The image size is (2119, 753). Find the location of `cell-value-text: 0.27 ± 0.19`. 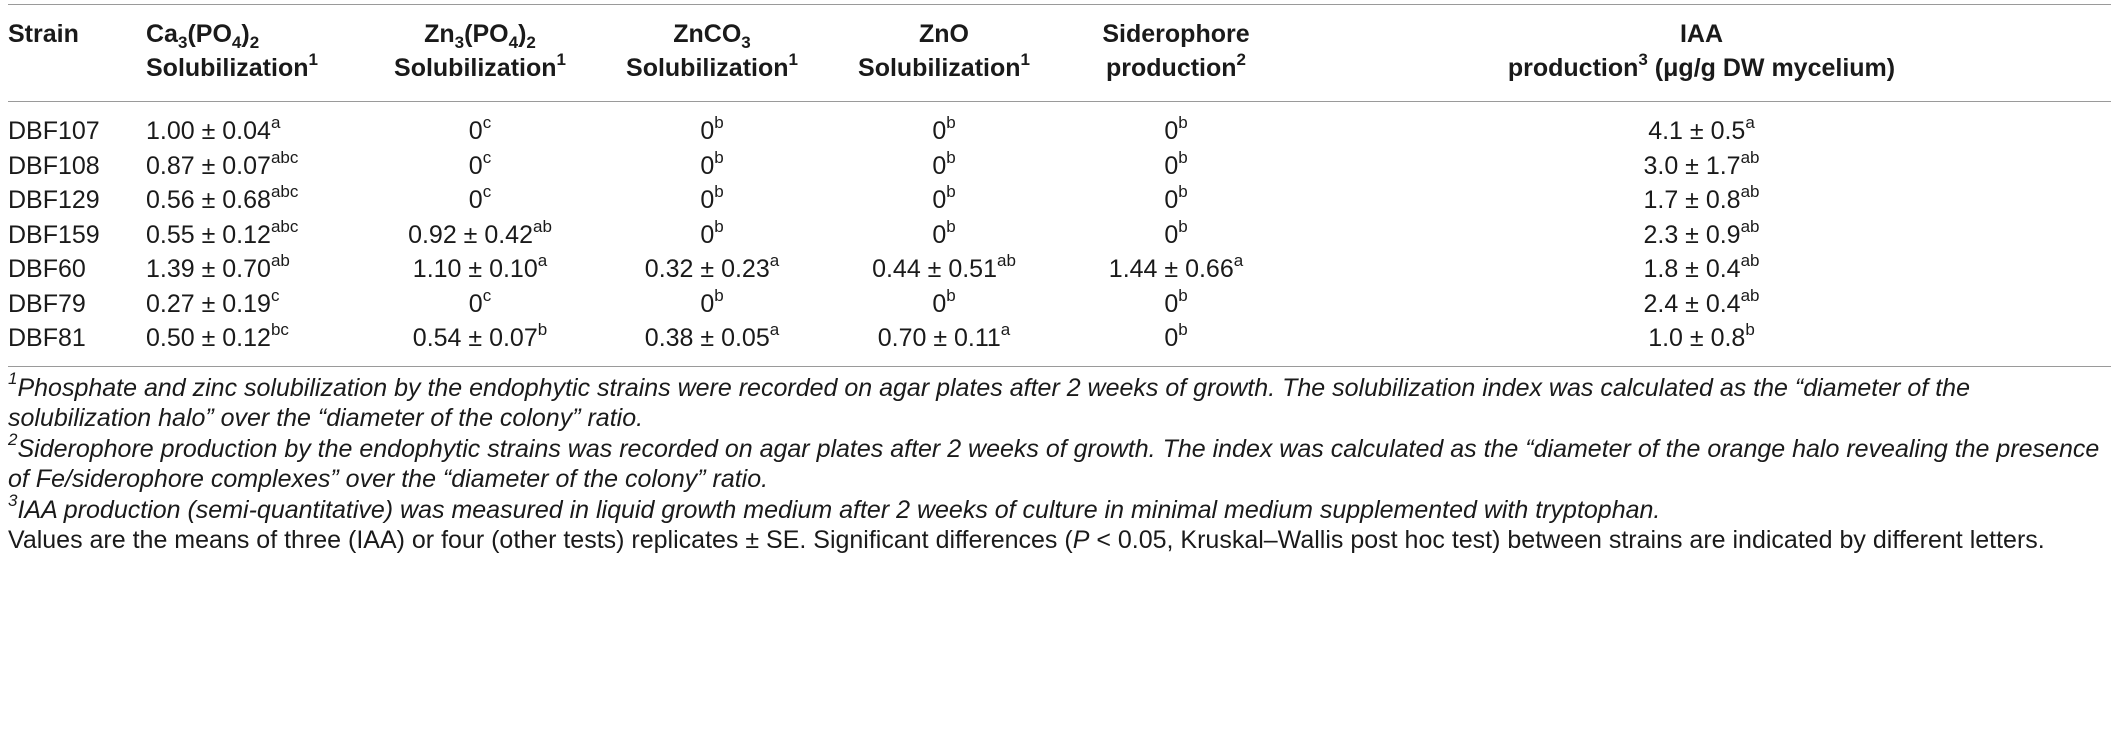

cell-value-text: 0.27 ± 0.19 is located at coordinates (208, 303).